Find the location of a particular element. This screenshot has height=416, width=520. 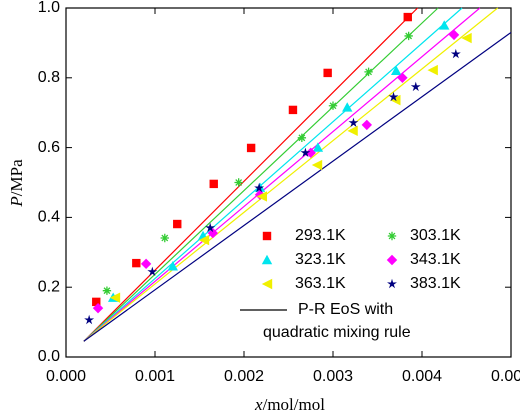

x-tick-label: 0.002 is located at coordinates (244, 376).